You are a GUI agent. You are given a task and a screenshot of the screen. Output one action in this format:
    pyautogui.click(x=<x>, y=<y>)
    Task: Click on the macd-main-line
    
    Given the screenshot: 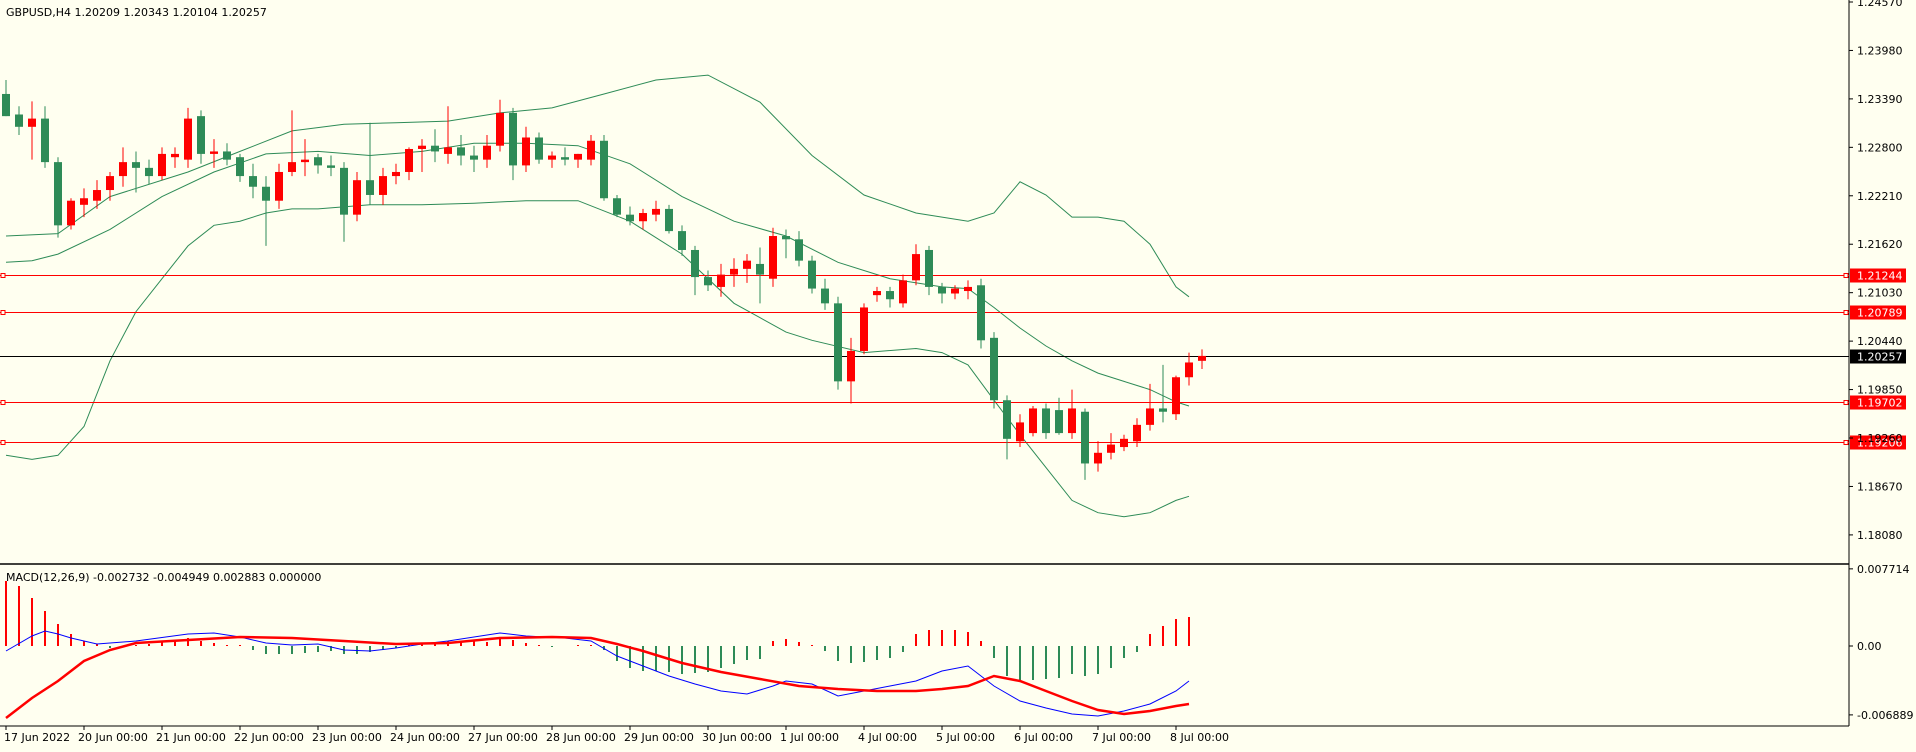 What is the action you would take?
    pyautogui.click(x=597, y=673)
    